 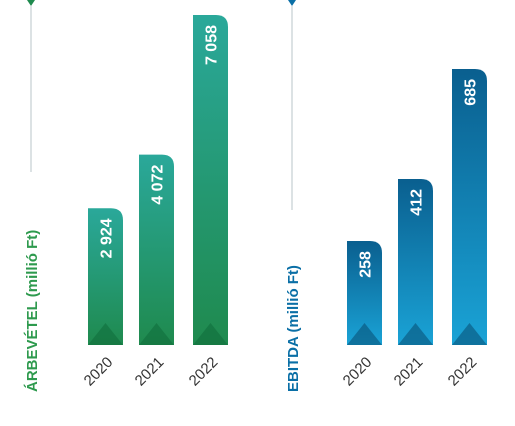 What do you see at coordinates (293, 328) in the screenshot?
I see `ebitda-axis-title: EBITDA (millió Ft)` at bounding box center [293, 328].